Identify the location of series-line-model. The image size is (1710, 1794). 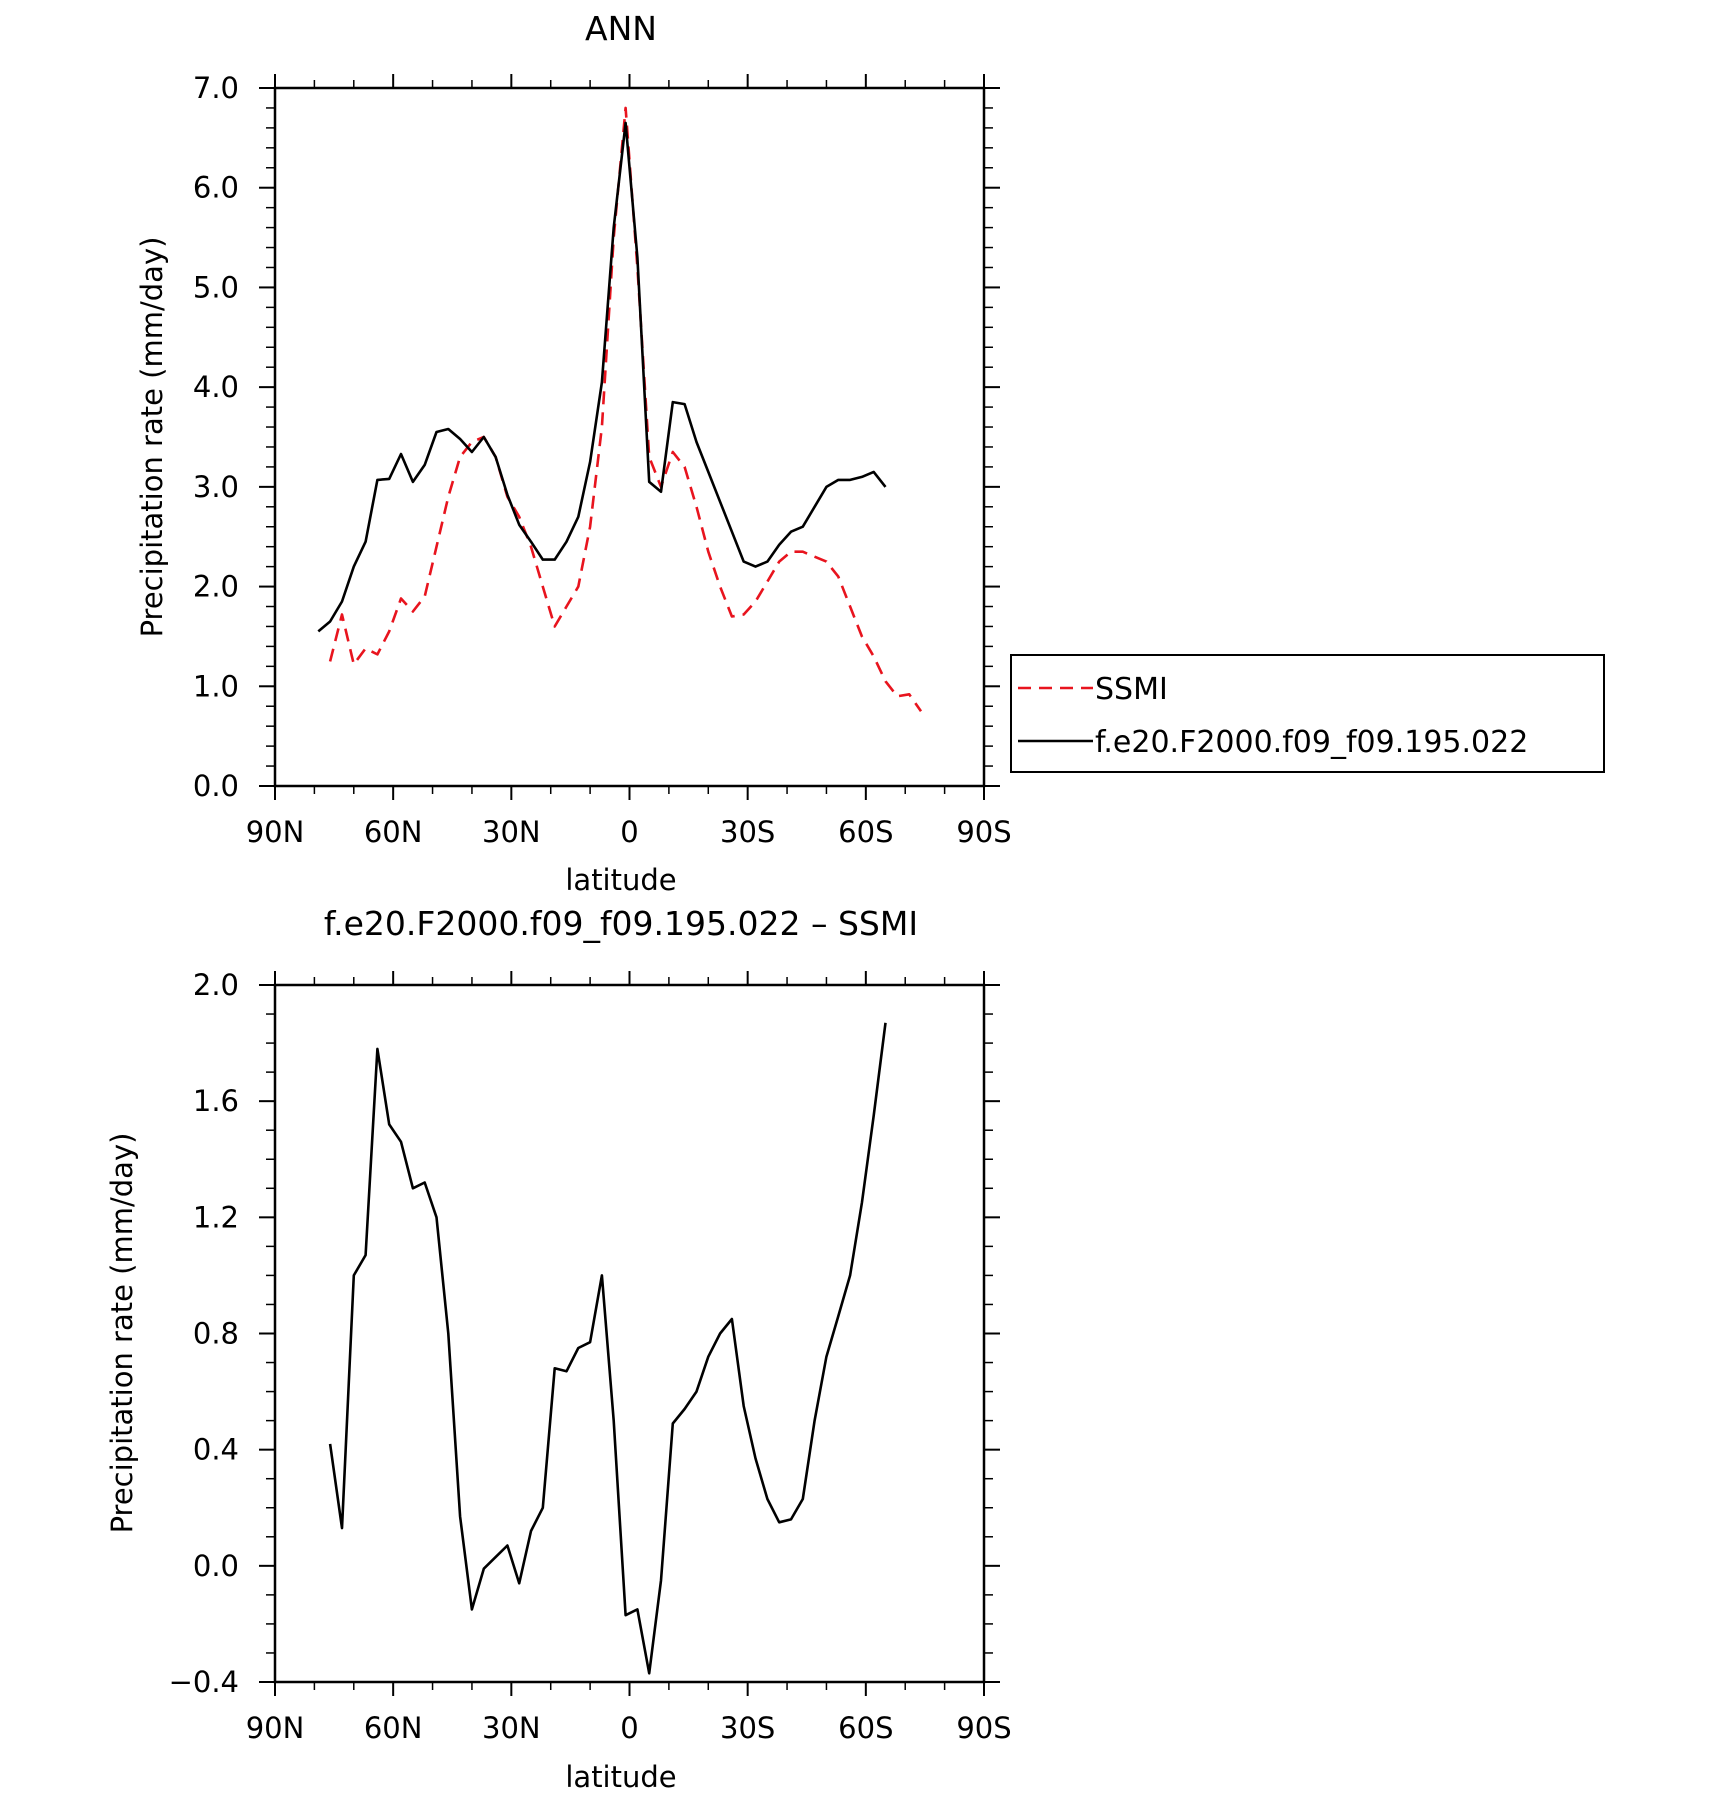
(602, 377).